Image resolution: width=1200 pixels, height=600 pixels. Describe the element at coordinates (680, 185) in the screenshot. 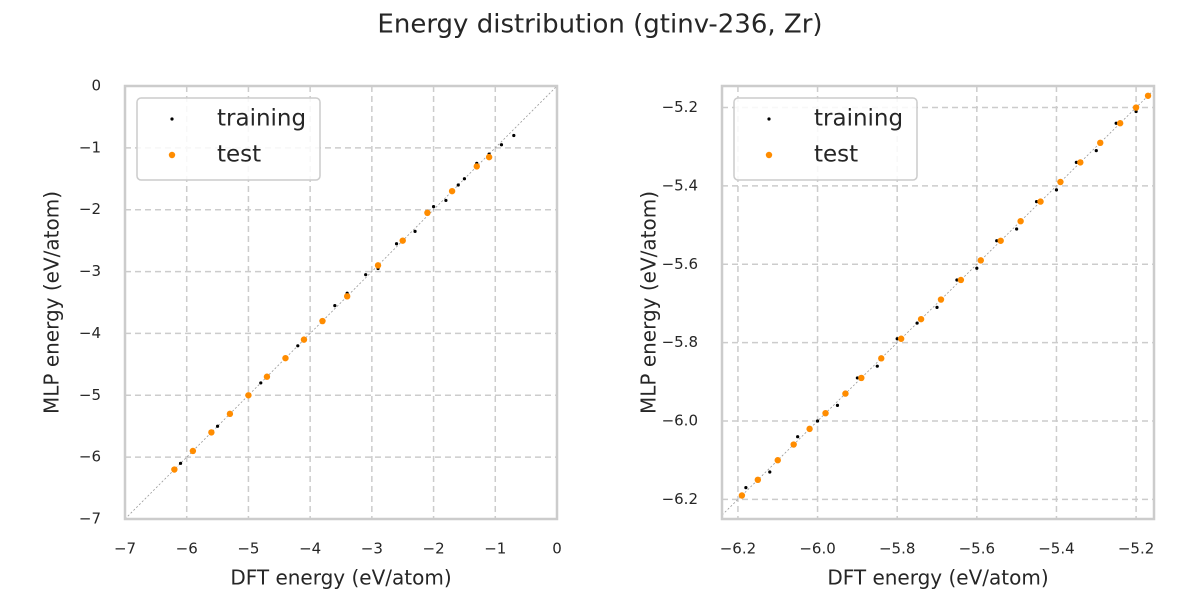

I see `y-tick-label: −5.4` at that location.